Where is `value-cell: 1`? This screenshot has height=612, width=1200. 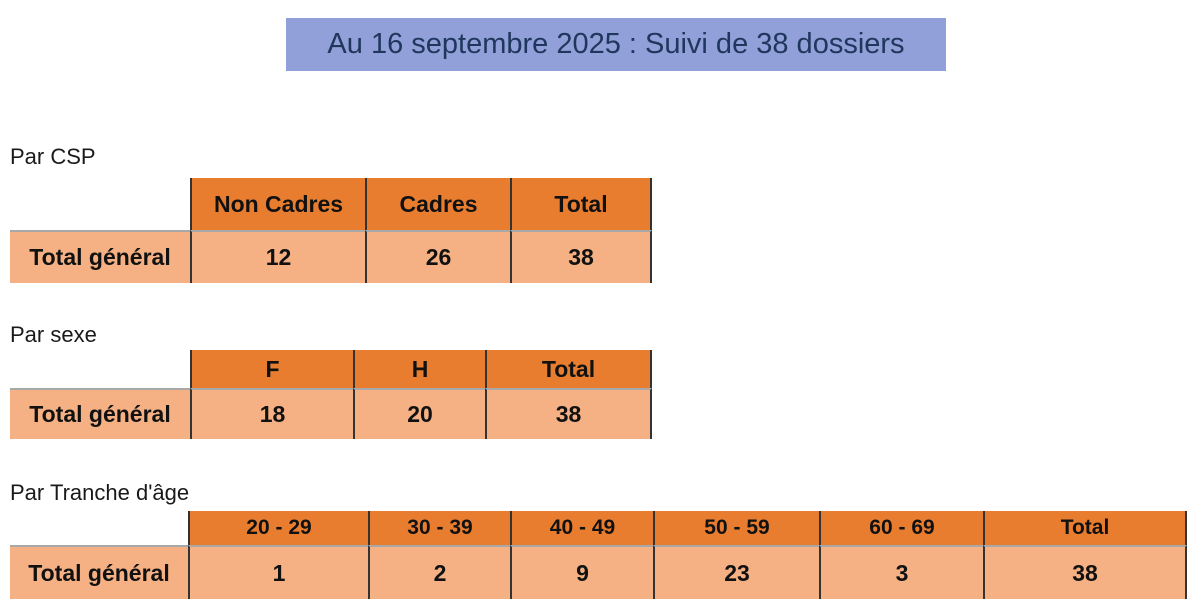 value-cell: 1 is located at coordinates (278, 572).